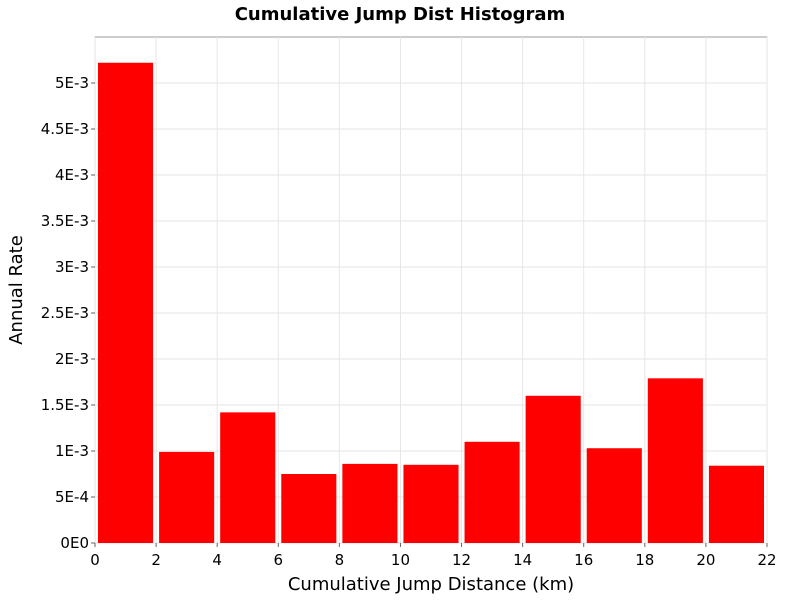  I want to click on x-tick-label: 18, so click(644, 560).